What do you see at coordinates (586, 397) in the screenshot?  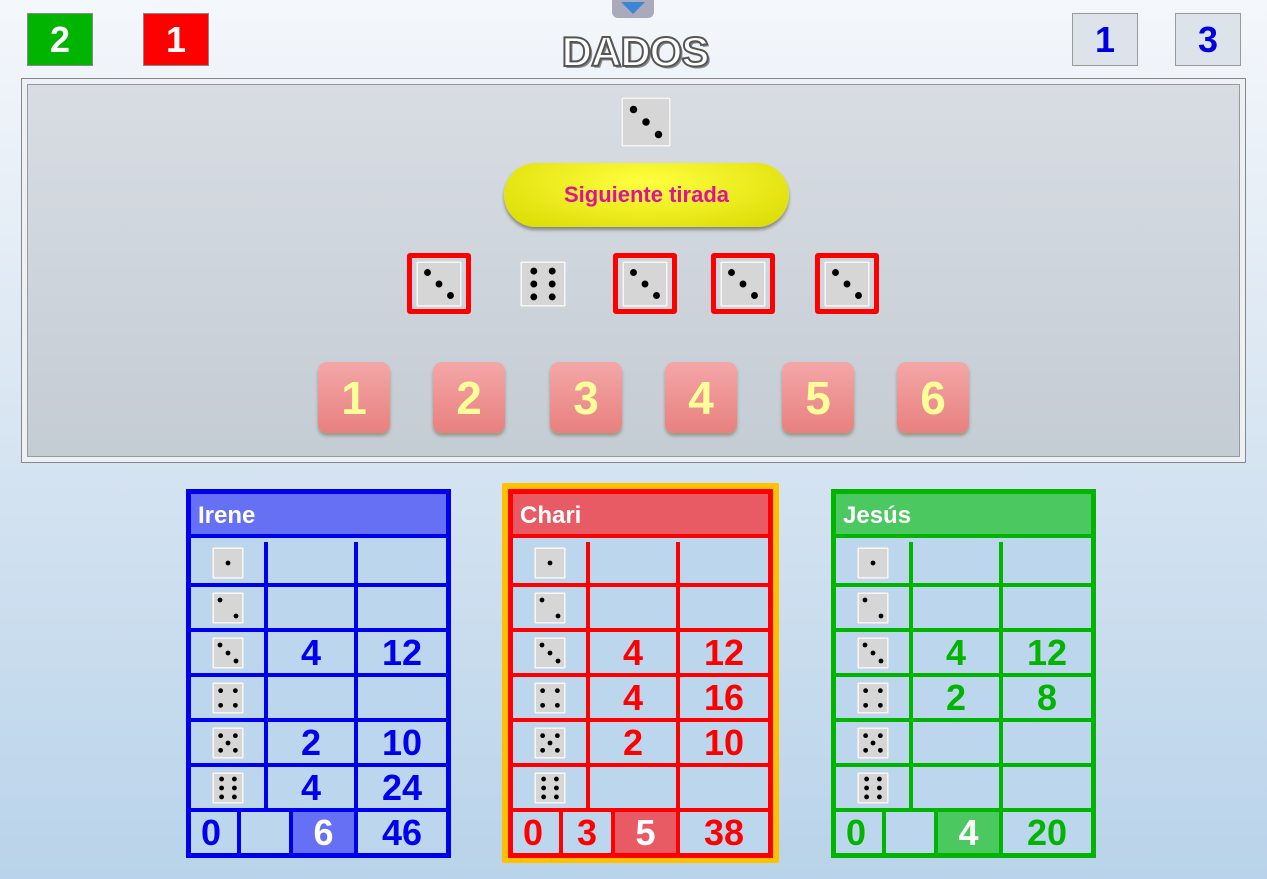 I see `number-button-3: 3` at bounding box center [586, 397].